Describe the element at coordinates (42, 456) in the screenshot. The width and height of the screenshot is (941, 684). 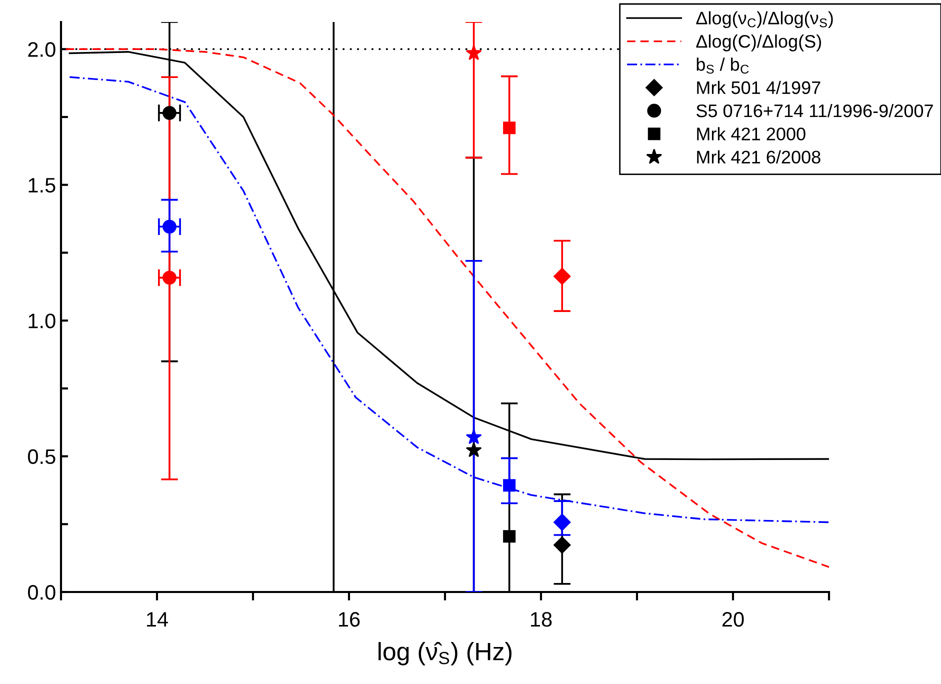
I see `y-tick-label: 0.5` at that location.